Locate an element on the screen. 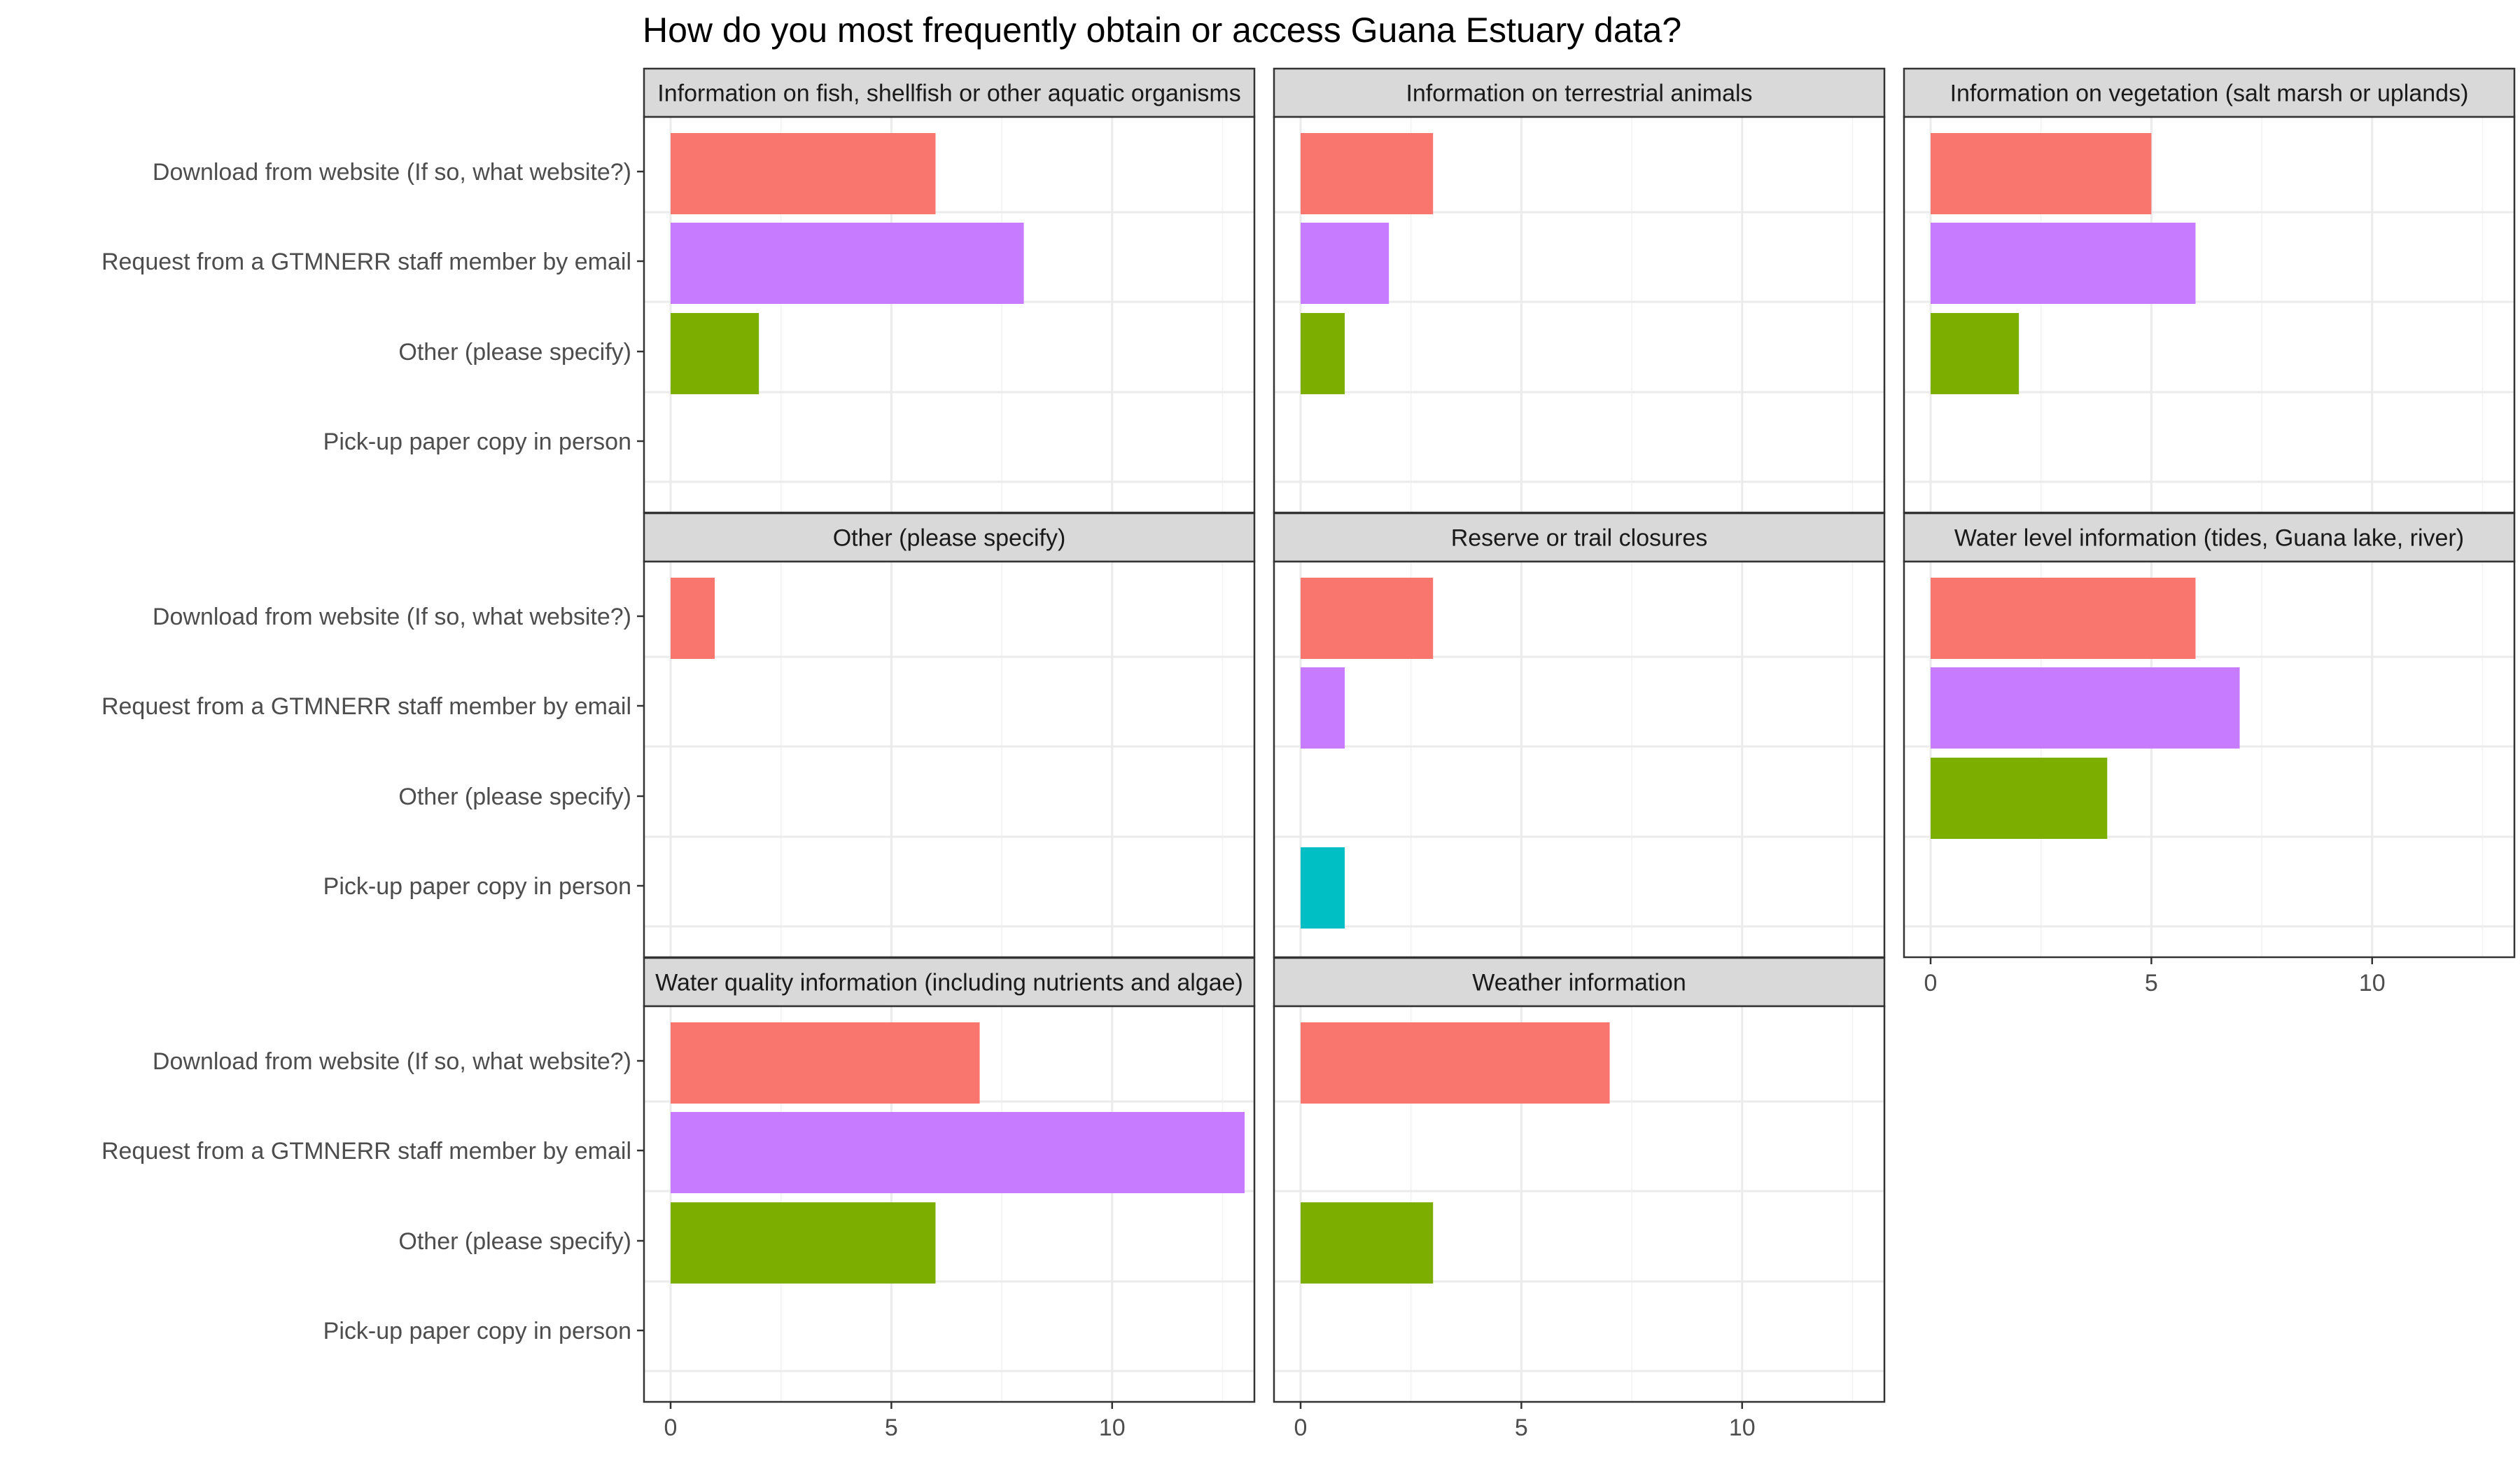  facet-strip-label: Weather information is located at coordinates (1579, 983).